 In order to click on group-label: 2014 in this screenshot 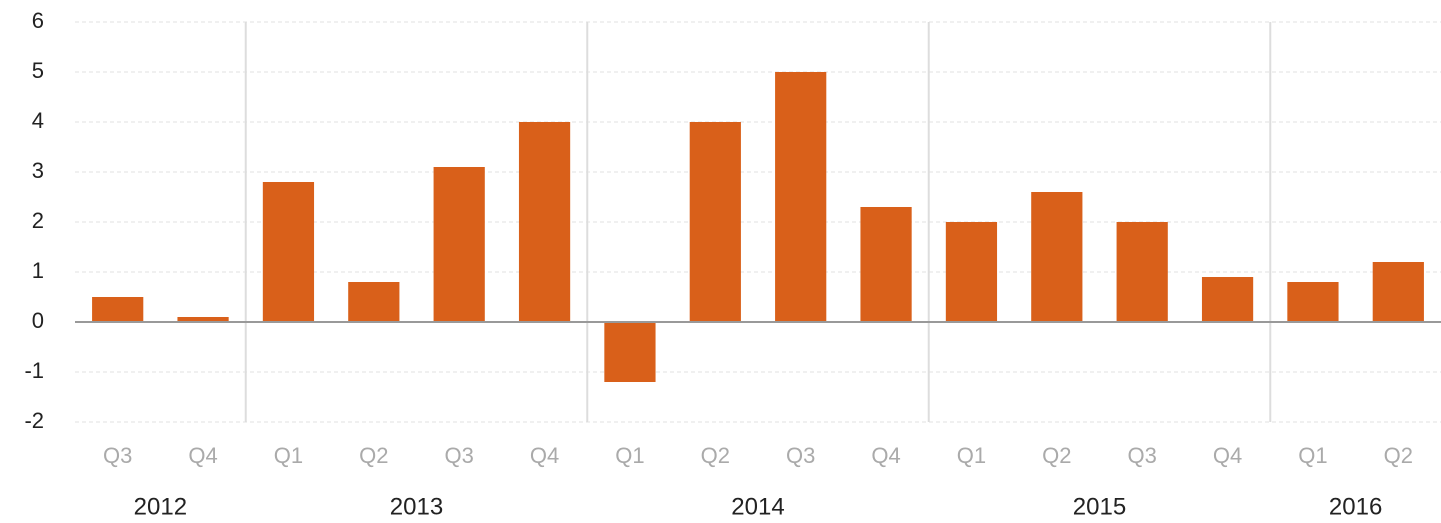, I will do `click(757, 506)`.